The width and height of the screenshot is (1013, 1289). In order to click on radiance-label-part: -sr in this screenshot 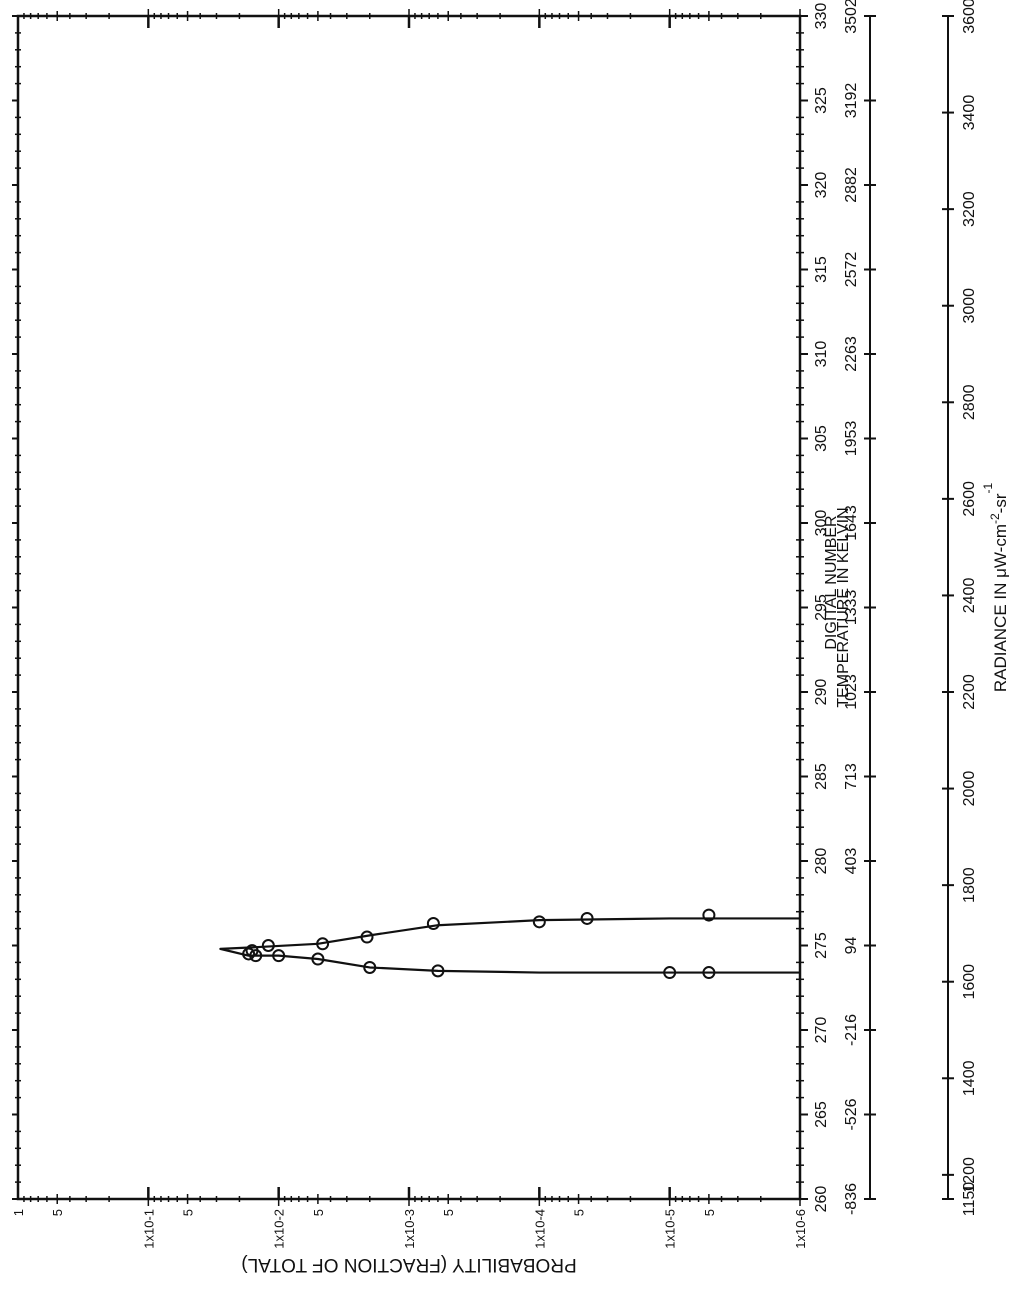, I will do `click(1000, 503)`.